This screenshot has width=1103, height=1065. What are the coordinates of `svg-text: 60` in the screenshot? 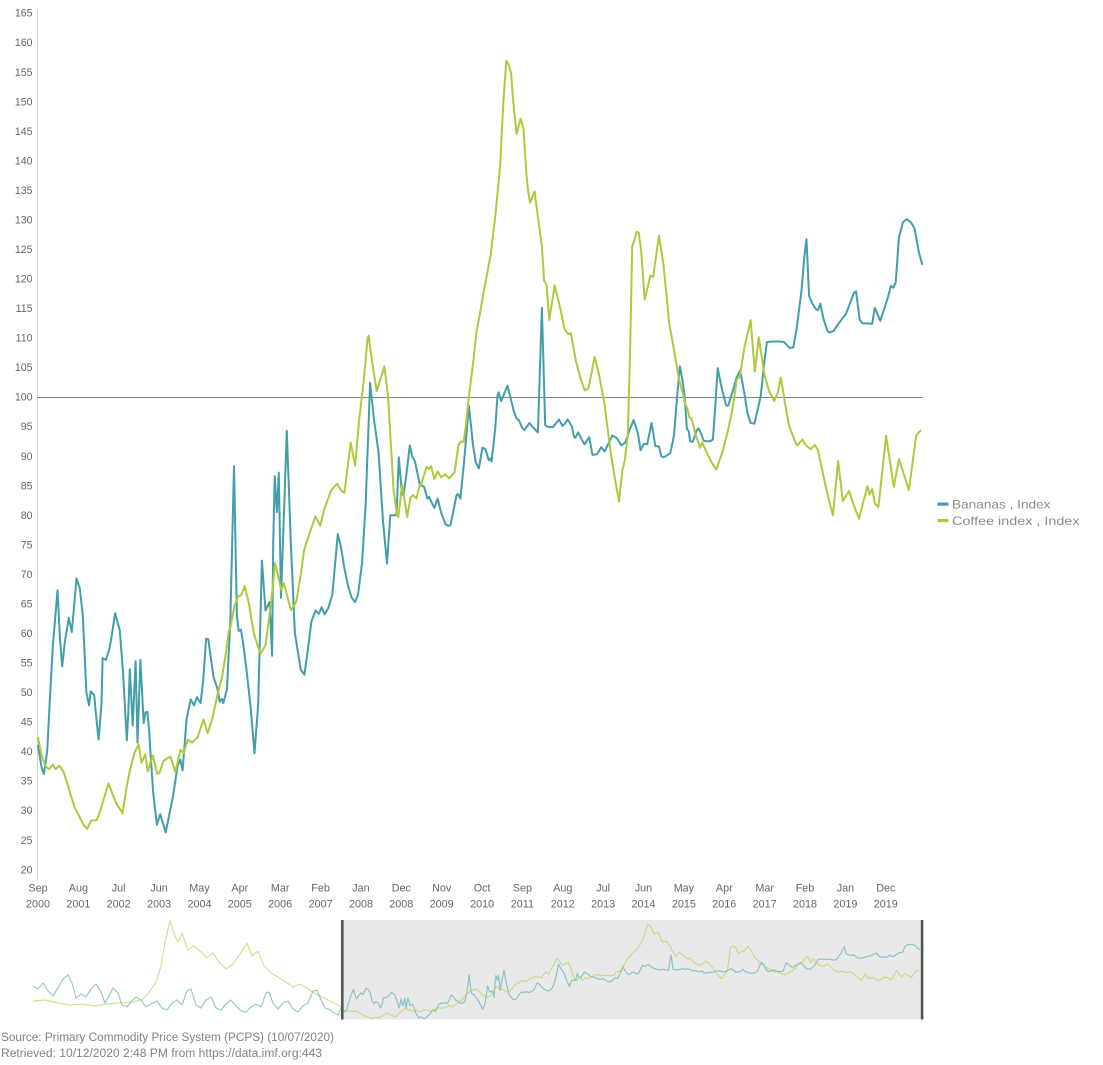 It's located at (27, 634).